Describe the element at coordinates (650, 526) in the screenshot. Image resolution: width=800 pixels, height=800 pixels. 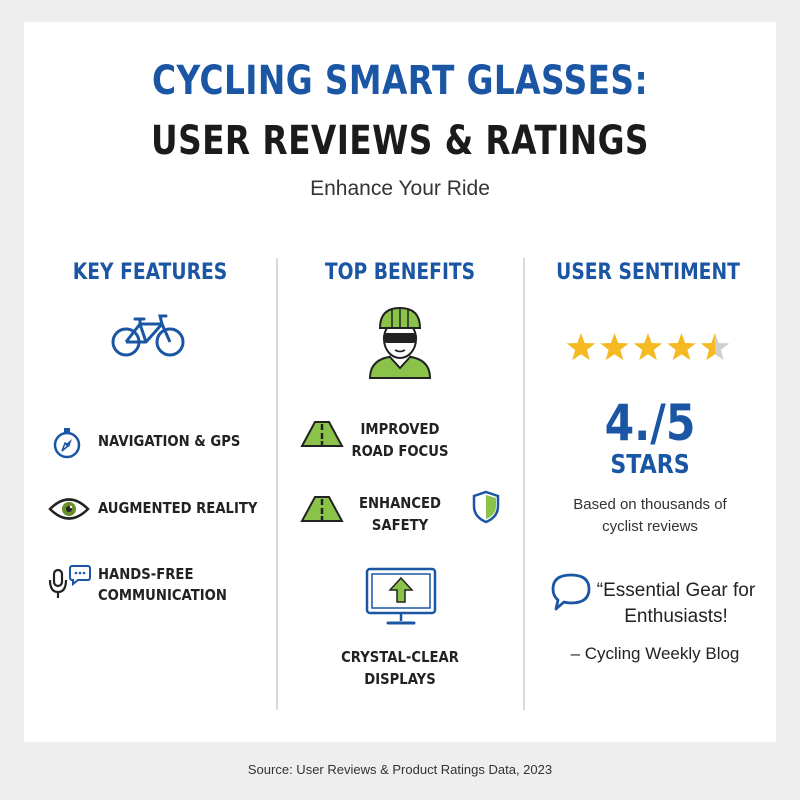
I see `rating-basis-line2: cyclist reviews` at that location.